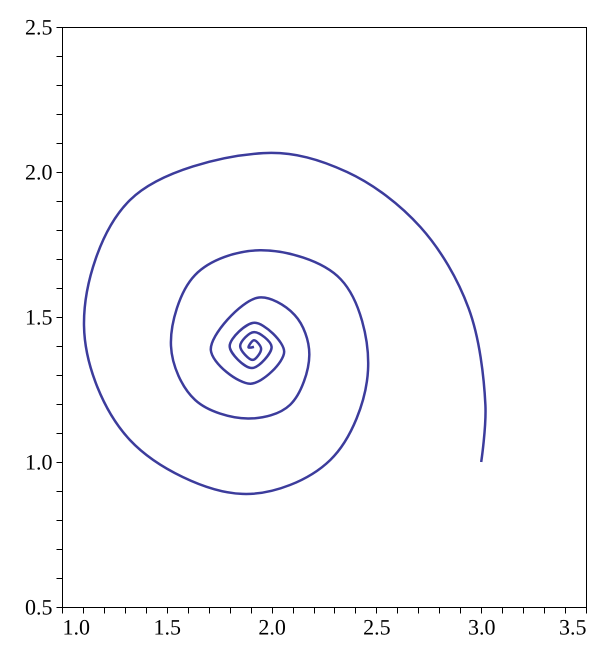  What do you see at coordinates (168, 627) in the screenshot?
I see `x-tick-label: 1.5` at bounding box center [168, 627].